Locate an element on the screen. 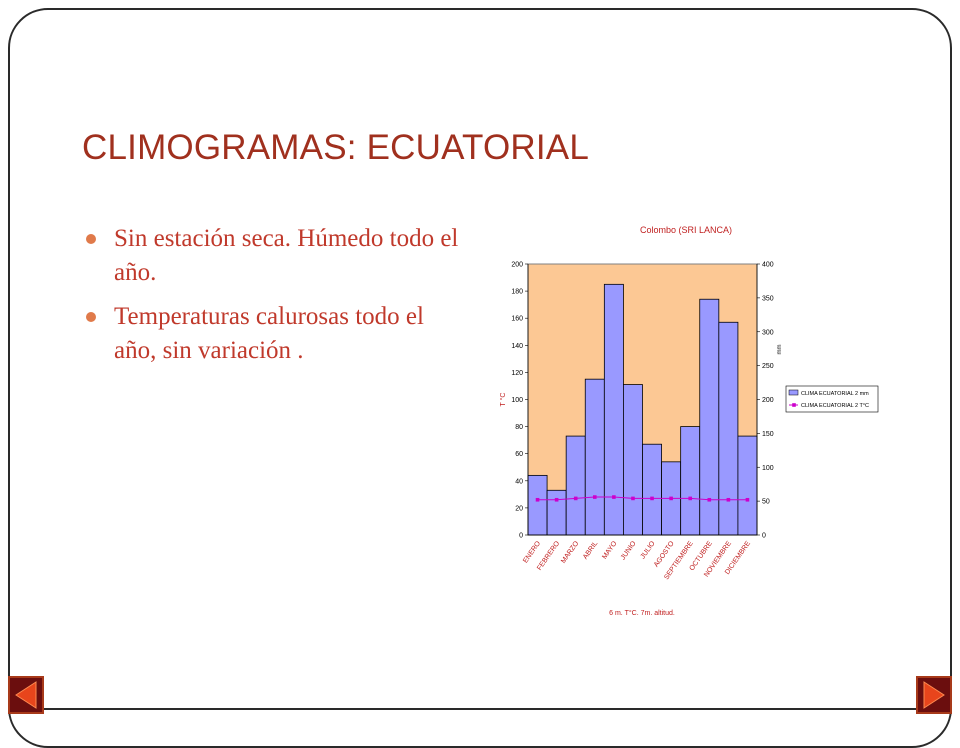 This screenshot has width=960, height=748. right-tick-label: 400 is located at coordinates (768, 265).